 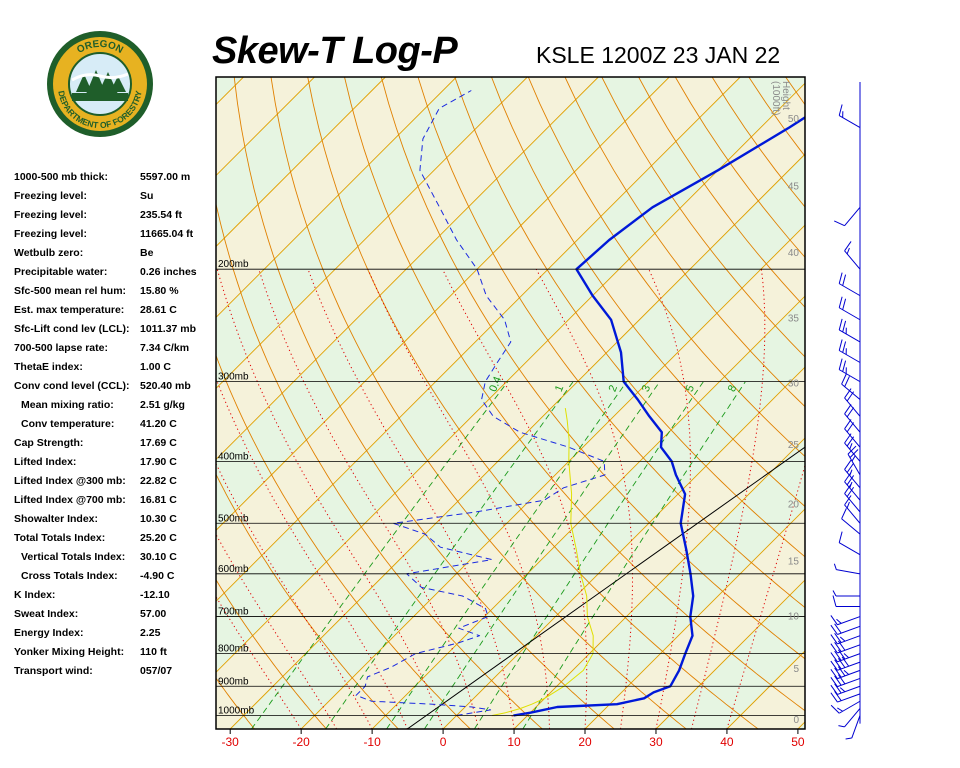 I want to click on mixing-ratio-line, so click(x=449, y=555).